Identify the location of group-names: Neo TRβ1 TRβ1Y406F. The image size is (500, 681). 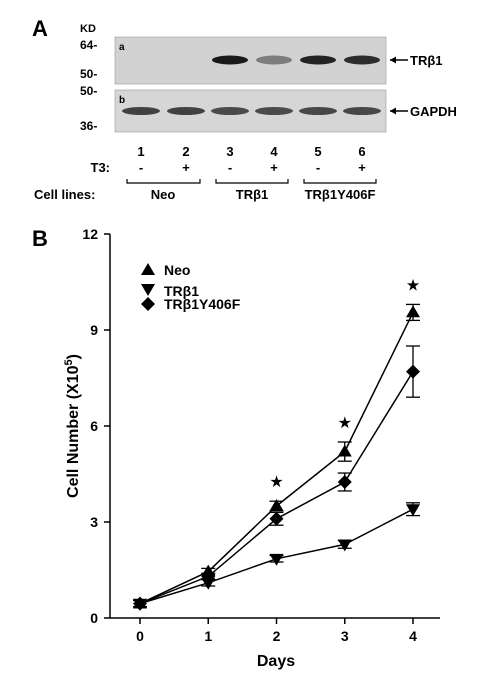
(263, 194).